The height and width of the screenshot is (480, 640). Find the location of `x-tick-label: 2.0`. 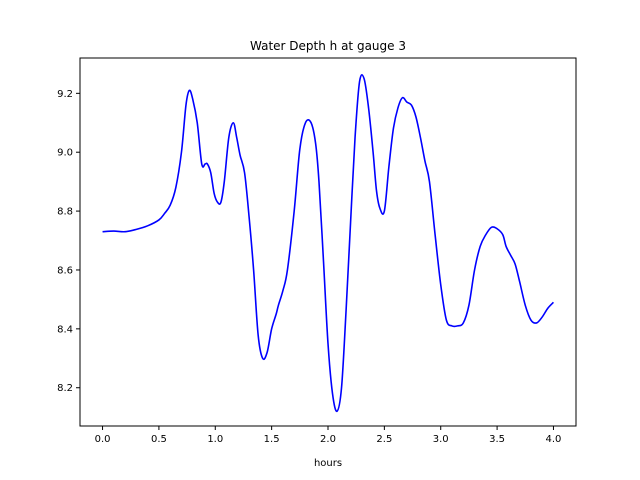

x-tick-label: 2.0 is located at coordinates (328, 439).